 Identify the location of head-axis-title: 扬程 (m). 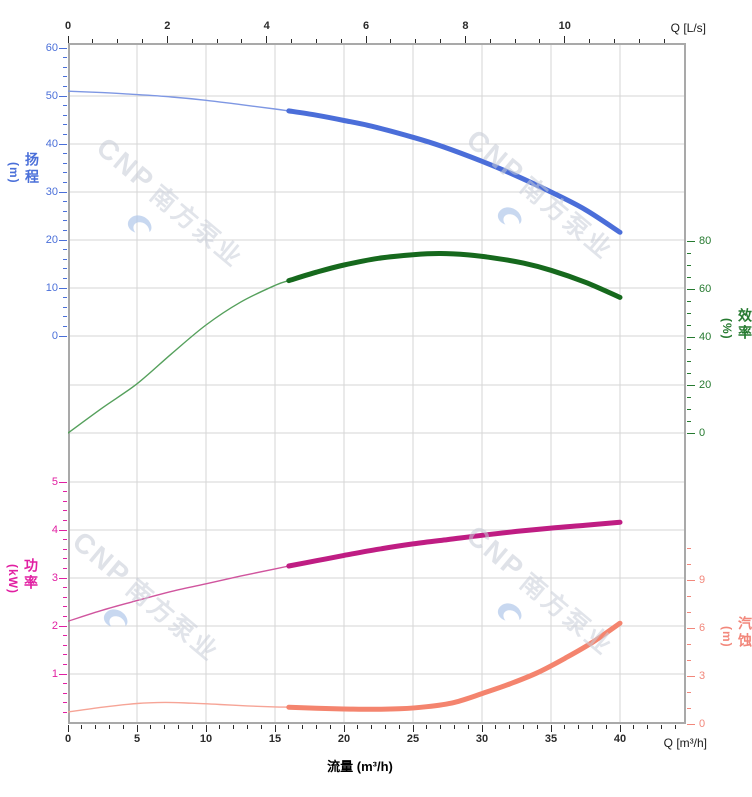
(23, 169).